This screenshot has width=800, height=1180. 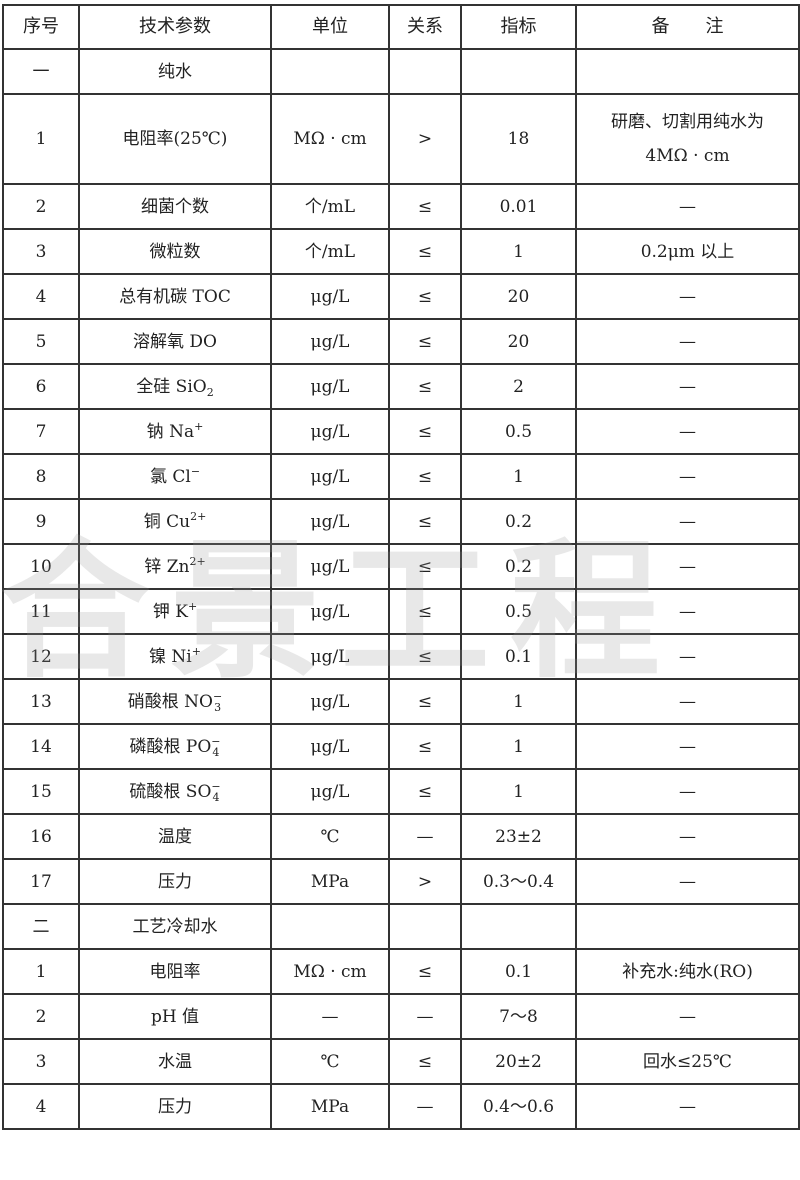 What do you see at coordinates (518, 611) in the screenshot?
I see `value-cell: 0.5` at bounding box center [518, 611].